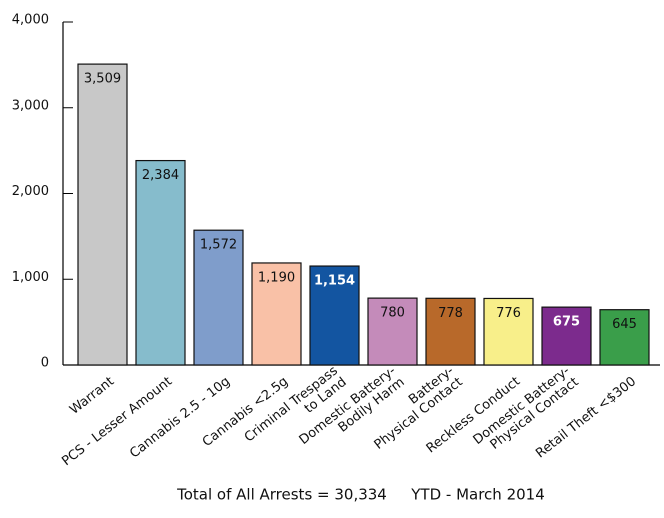  What do you see at coordinates (30, 277) in the screenshot?
I see `y-tick-label: 1,000` at bounding box center [30, 277].